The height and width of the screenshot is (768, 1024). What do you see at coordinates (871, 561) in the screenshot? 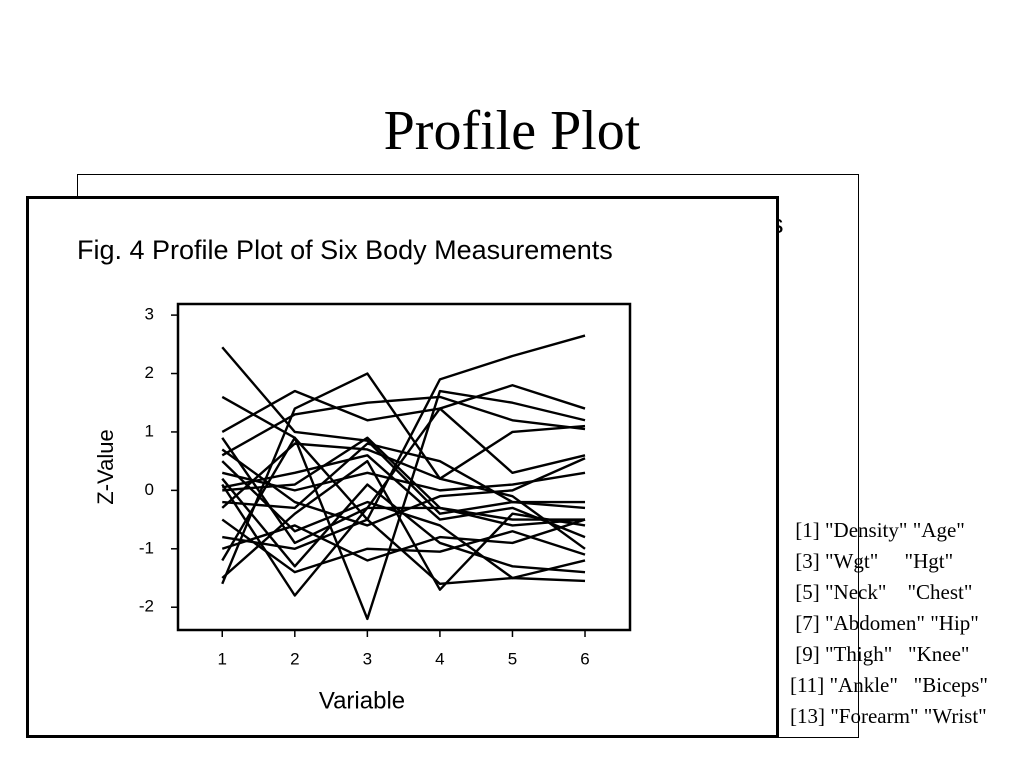
I see `r-output-line: [3] "Wgt" "Hgt"` at bounding box center [871, 561].